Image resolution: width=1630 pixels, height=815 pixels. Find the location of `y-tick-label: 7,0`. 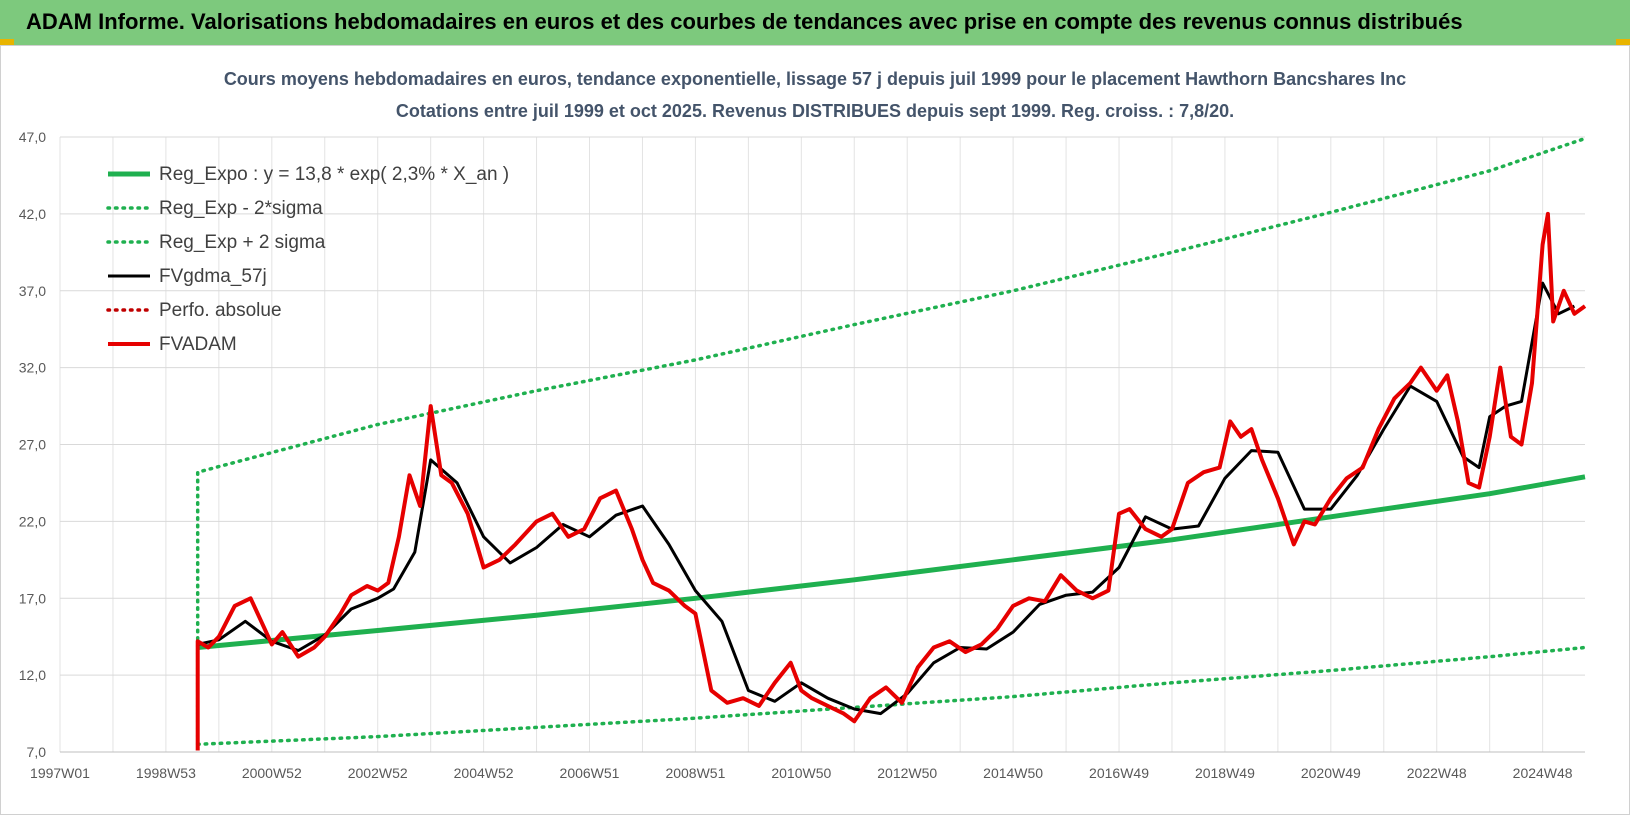

y-tick-label: 7,0 is located at coordinates (37, 752).